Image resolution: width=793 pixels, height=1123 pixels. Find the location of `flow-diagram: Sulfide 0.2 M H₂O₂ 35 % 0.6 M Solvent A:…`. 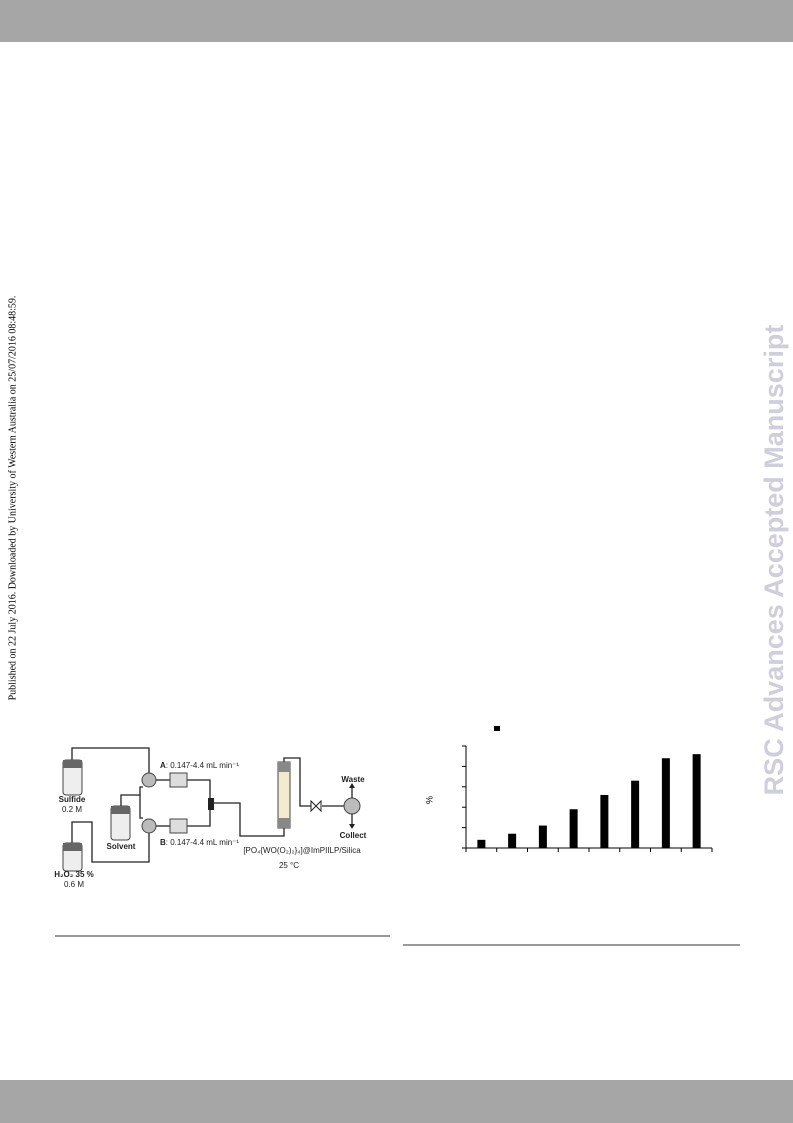

flow-diagram: Sulfide 0.2 M H₂O₂ 35 % 0.6 M Solvent A:… is located at coordinates (210, 818).